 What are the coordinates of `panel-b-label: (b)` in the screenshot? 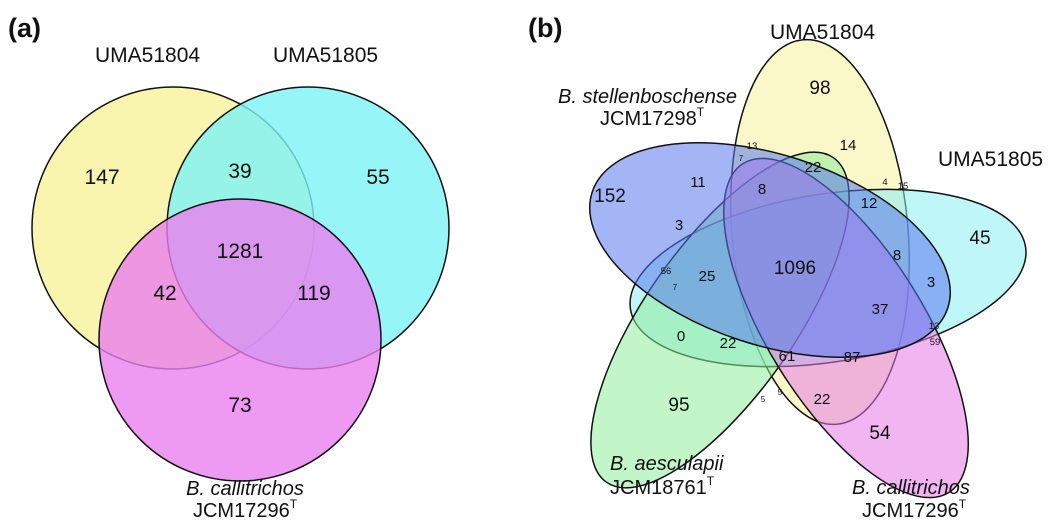 It's located at (545, 28).